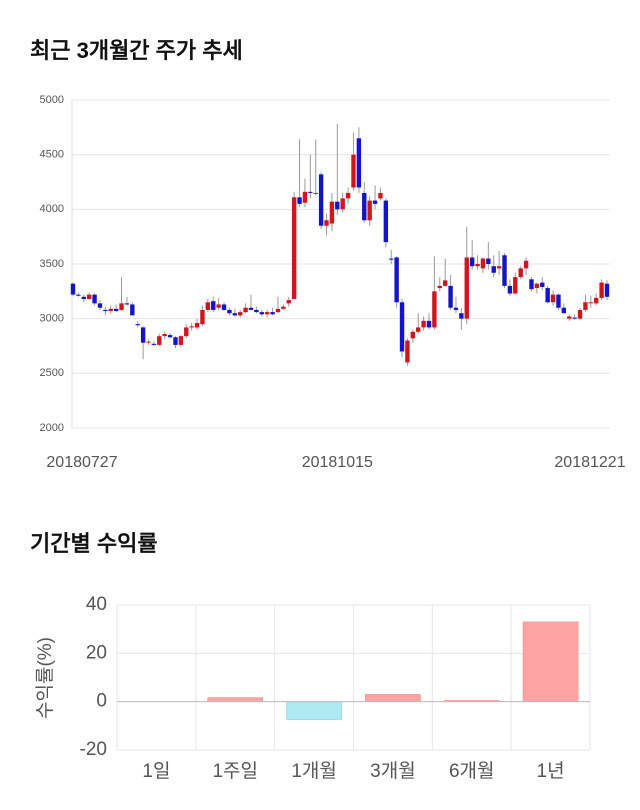  Describe the element at coordinates (101, 701) in the screenshot. I see `y-tick-label: 0` at that location.